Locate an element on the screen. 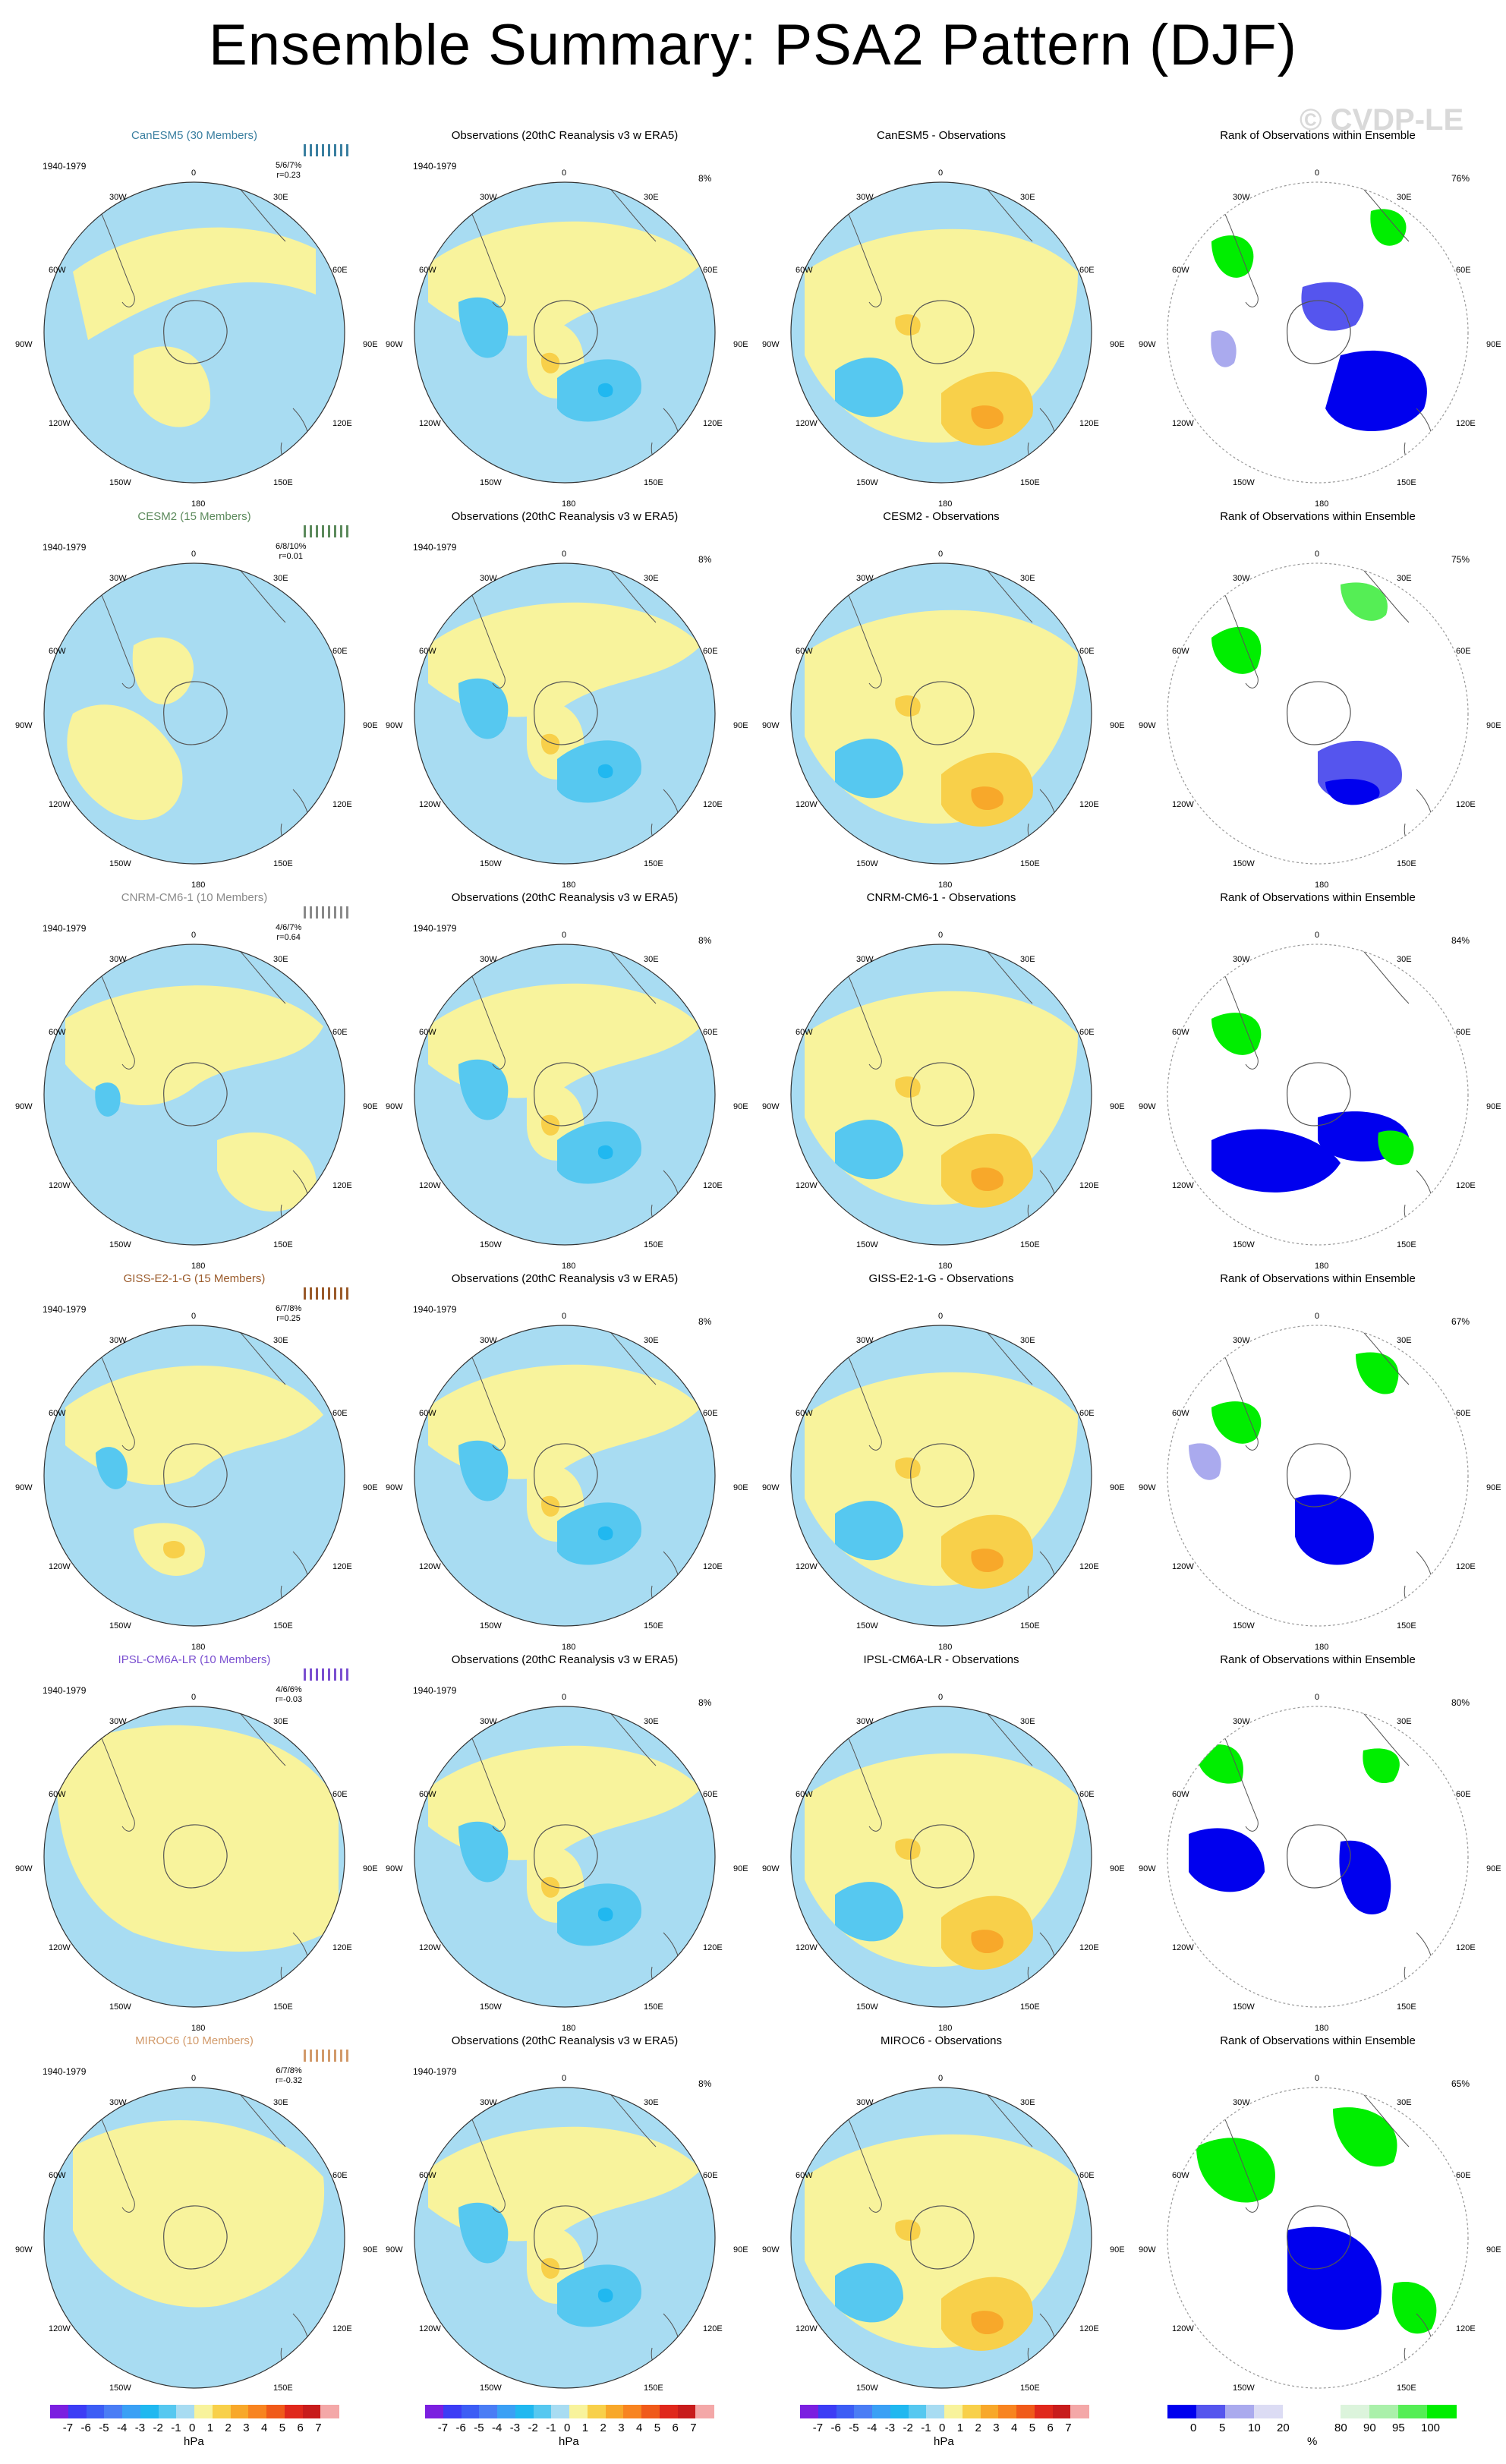 Image resolution: width=1506 pixels, height=2464 pixels. colorbar-tick-label: 0 is located at coordinates (192, 2427).